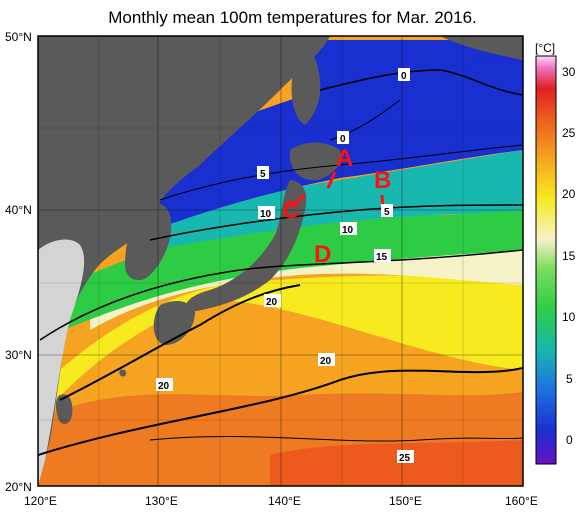 The height and width of the screenshot is (512, 585). What do you see at coordinates (569, 133) in the screenshot?
I see `colorbar-tick-25: 25` at bounding box center [569, 133].